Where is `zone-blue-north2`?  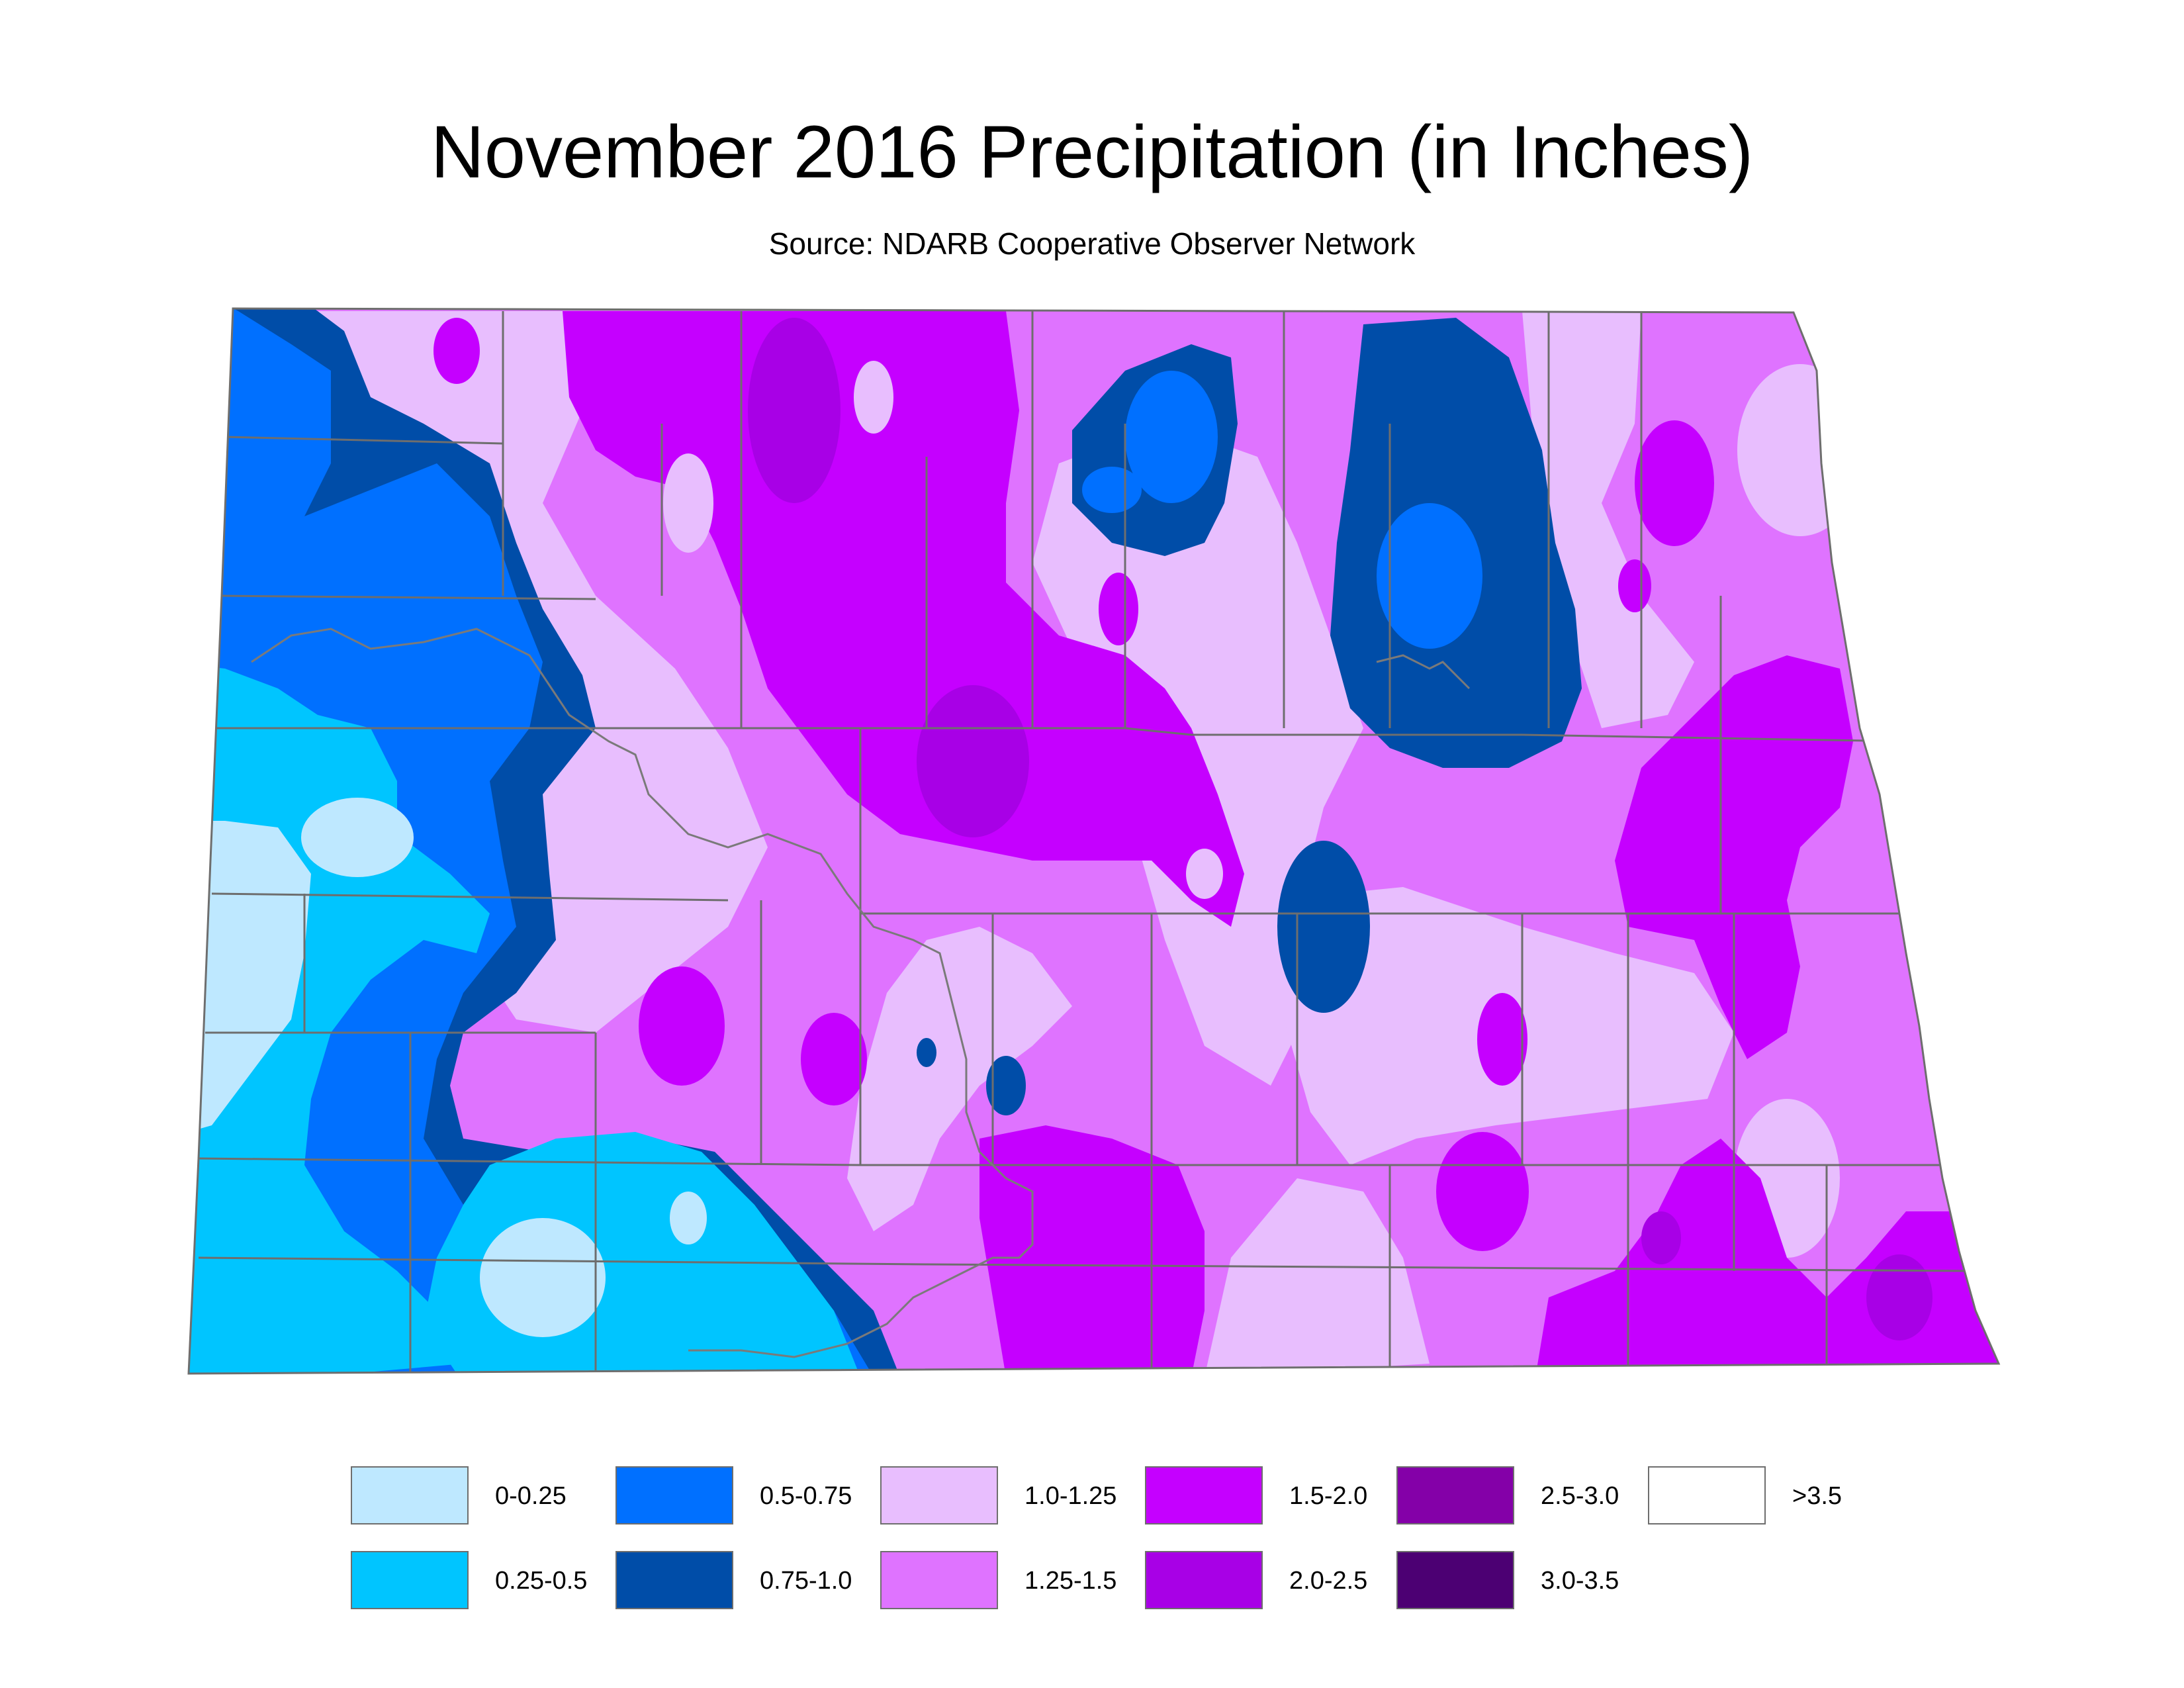
zone-blue-north2 is located at coordinates (1112, 490).